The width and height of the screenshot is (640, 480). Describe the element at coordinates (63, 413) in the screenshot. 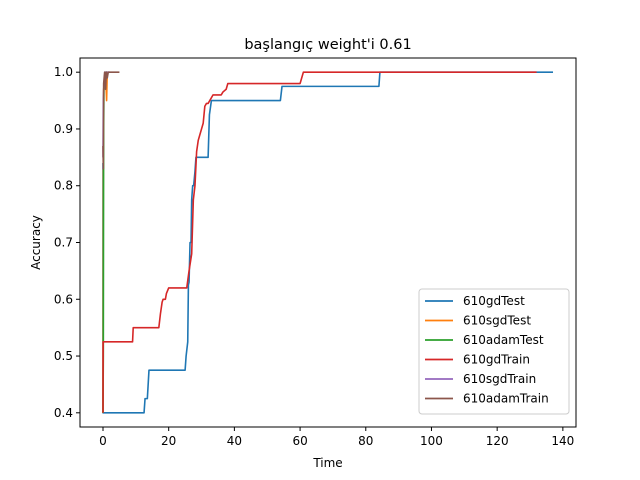

I see `y-tick-label: 0.4` at that location.